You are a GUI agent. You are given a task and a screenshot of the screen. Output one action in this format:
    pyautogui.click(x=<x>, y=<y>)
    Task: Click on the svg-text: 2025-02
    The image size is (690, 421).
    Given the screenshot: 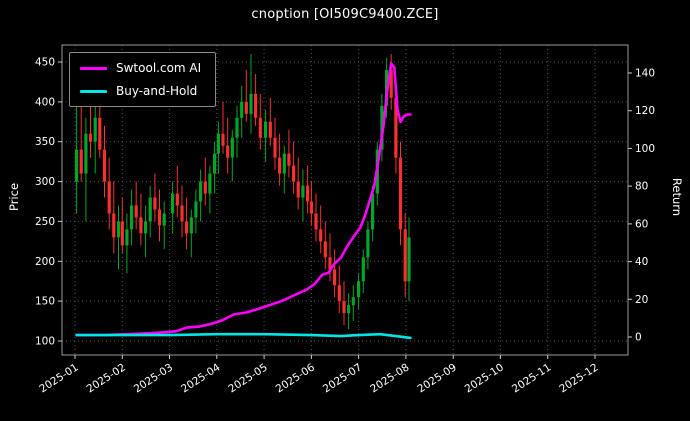 What is the action you would take?
    pyautogui.click(x=106, y=378)
    